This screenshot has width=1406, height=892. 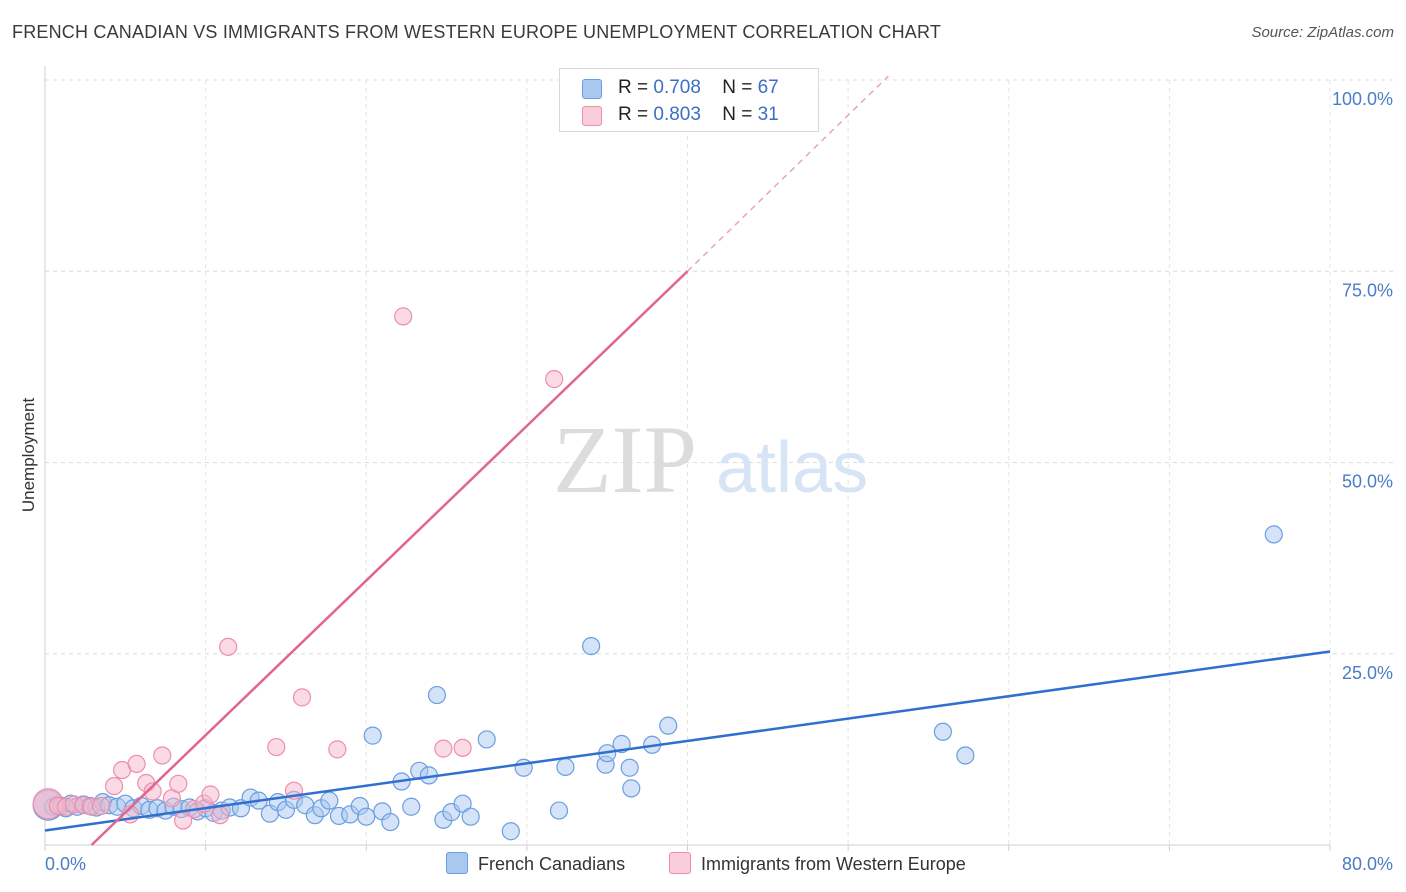 What do you see at coordinates (677, 114) in the screenshot?
I see `legend-r-value: 0.803` at bounding box center [677, 114].